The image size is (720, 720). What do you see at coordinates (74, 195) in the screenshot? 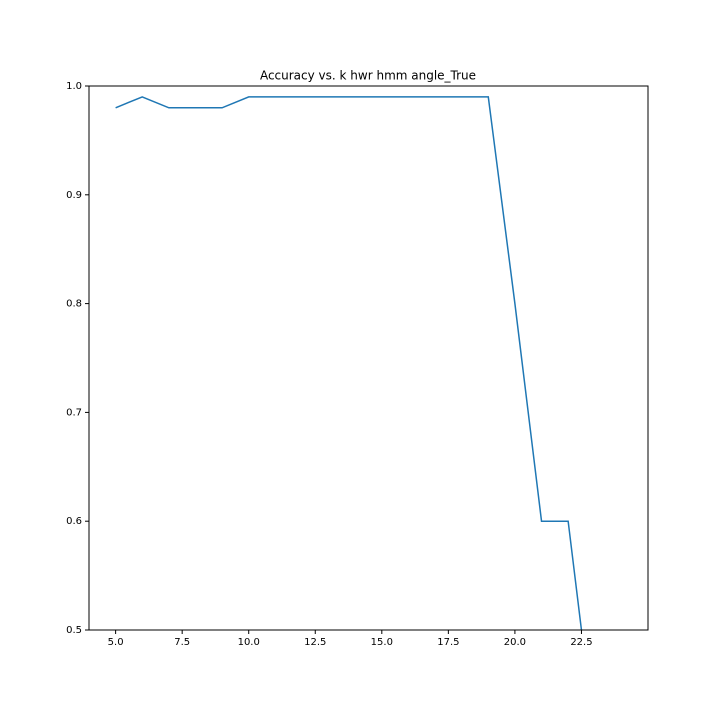
I see `y-tick-label: 0.9` at bounding box center [74, 195].